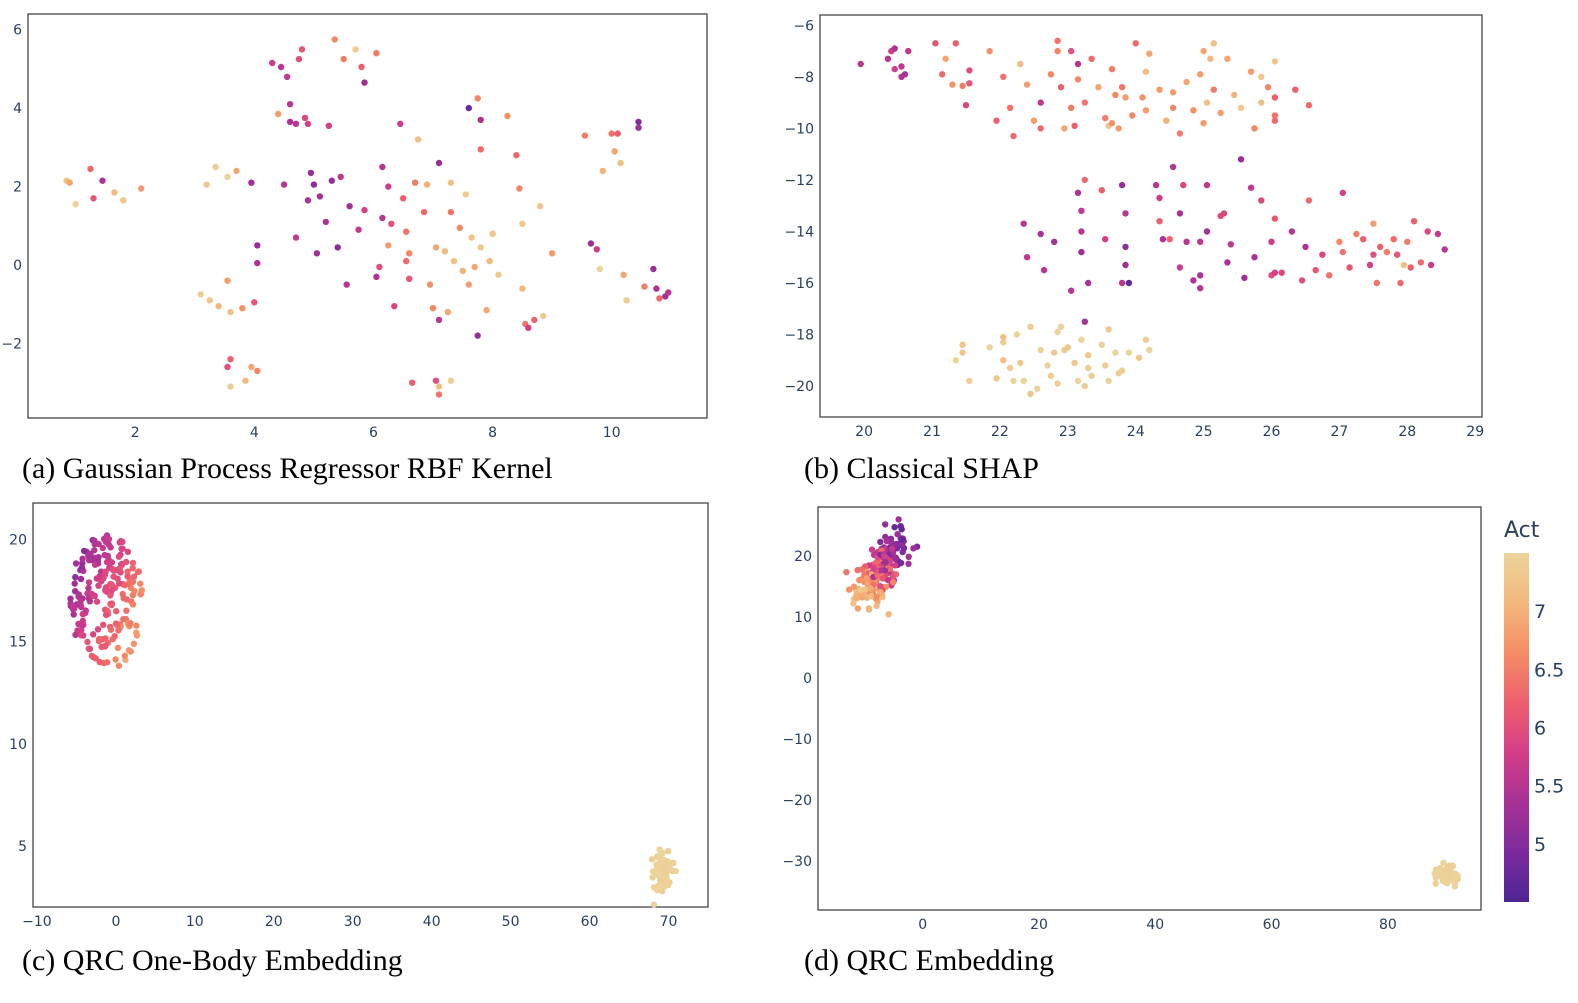 This screenshot has width=1578, height=1003. What do you see at coordinates (376, 433) in the screenshot?
I see `chart-a-x-ticks: 2 4 6 8 10` at bounding box center [376, 433].